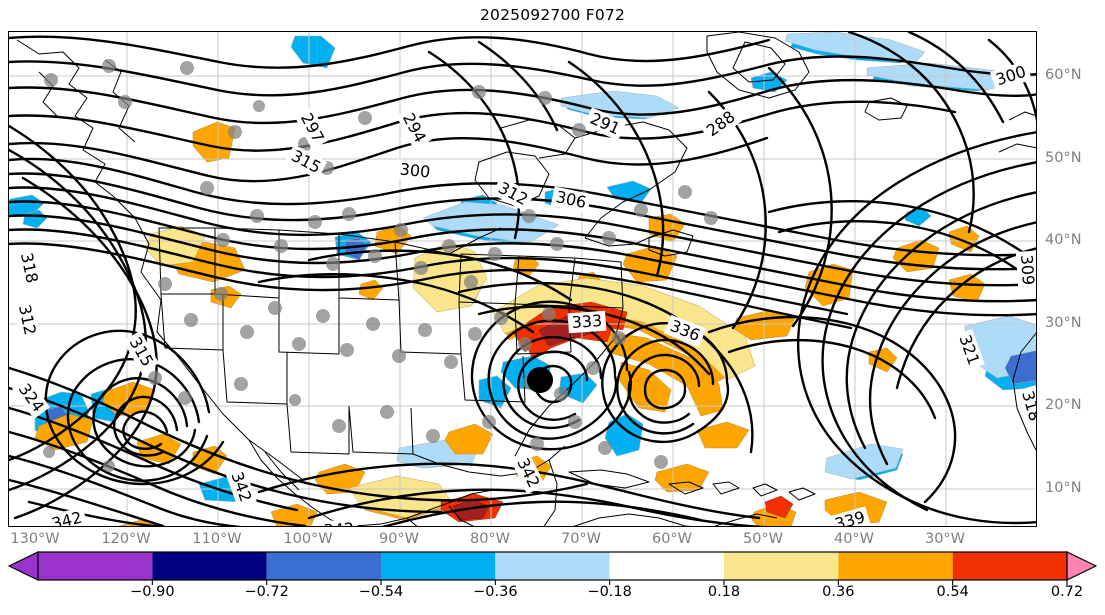 This screenshot has height=615, width=1105. What do you see at coordinates (381, 592) in the screenshot?
I see `colorbar-tick-label: −0.54` at bounding box center [381, 592].